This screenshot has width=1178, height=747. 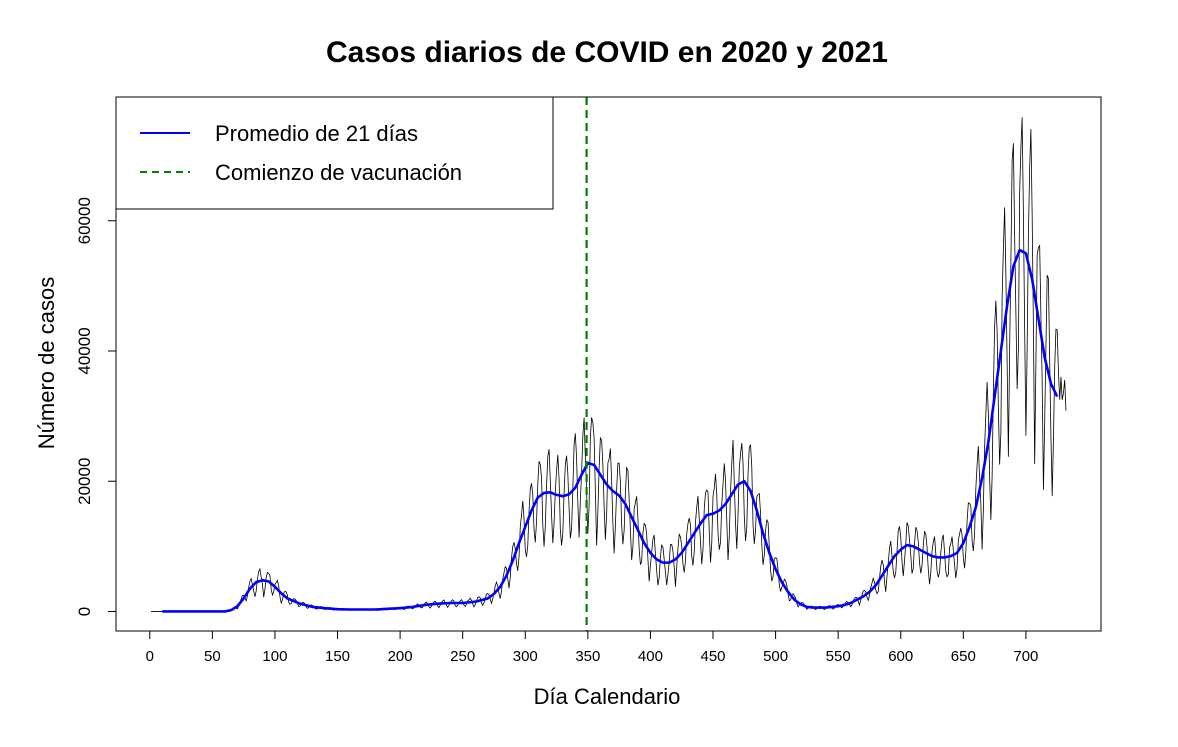 I want to click on x-tick-label: 650, so click(x=963, y=656).